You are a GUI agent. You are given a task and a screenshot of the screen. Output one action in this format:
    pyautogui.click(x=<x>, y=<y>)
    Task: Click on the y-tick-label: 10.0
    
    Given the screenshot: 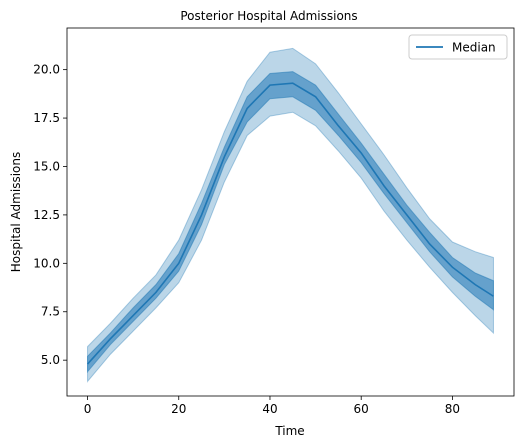 What is the action you would take?
    pyautogui.click(x=46, y=263)
    